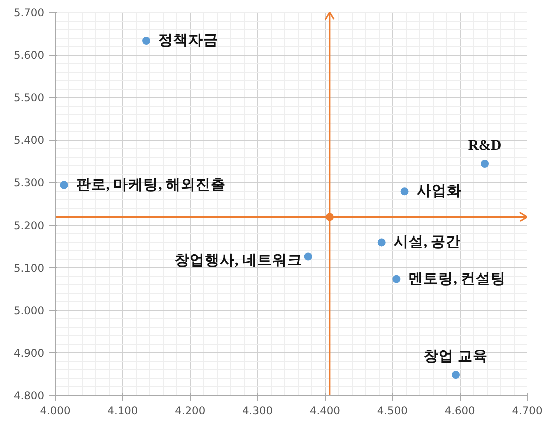 Image resolution: width=545 pixels, height=425 pixels. Describe the element at coordinates (392, 411) in the screenshot. I see `x-tick-label: 4.500` at that location.